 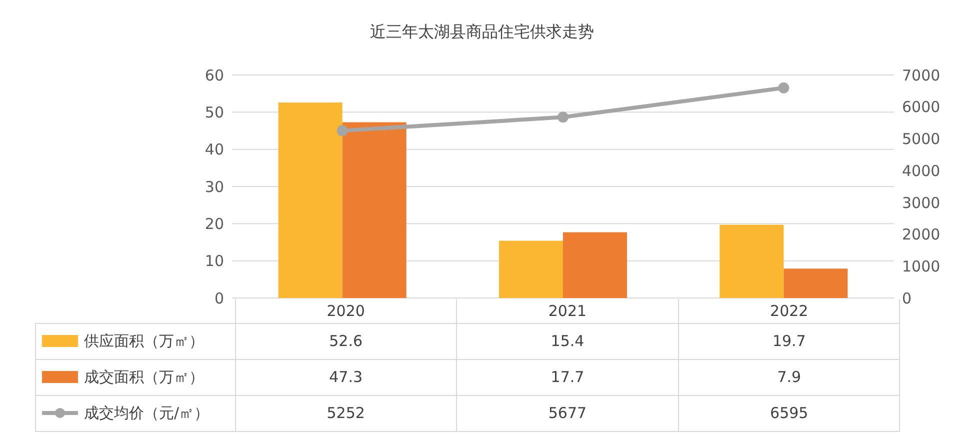 What do you see at coordinates (921, 266) in the screenshot?
I see `y2-tick-label: 1000` at bounding box center [921, 266].